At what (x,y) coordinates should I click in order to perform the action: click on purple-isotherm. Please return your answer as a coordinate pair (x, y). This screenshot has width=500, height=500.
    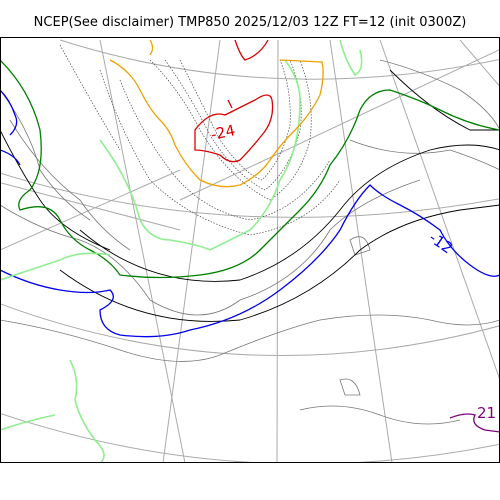
    Looking at the image, I should click on (474, 423).